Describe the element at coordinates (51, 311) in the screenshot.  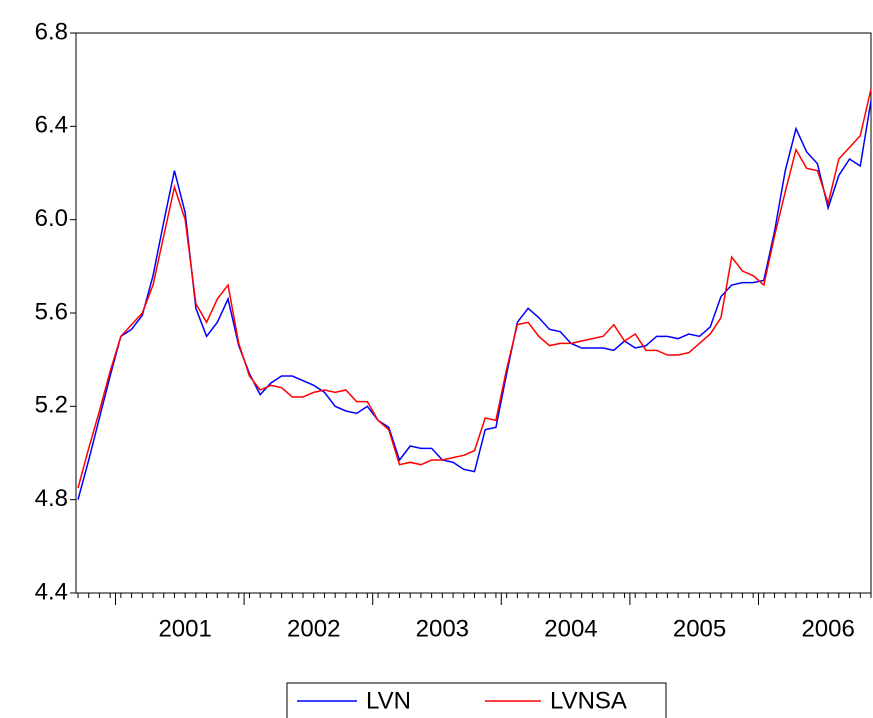
I see `y-tick-label: 5.6` at that location.